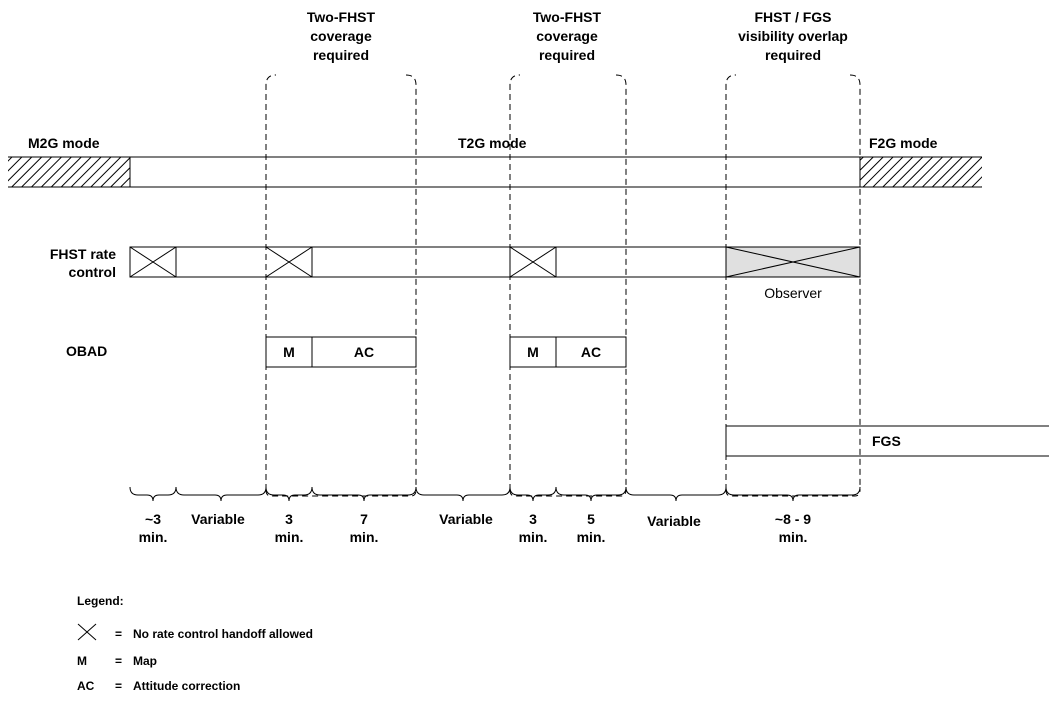 This screenshot has height=702, width=1049. I want to click on coverage-header-1-line-1: Two-FHST, so click(341, 17).